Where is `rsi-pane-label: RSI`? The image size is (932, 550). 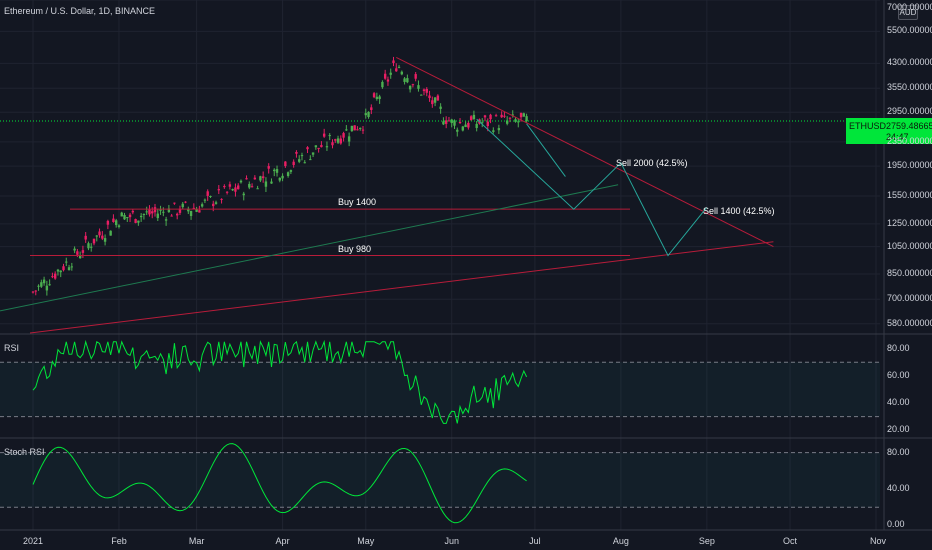
rsi-pane-label: RSI is located at coordinates (12, 348).